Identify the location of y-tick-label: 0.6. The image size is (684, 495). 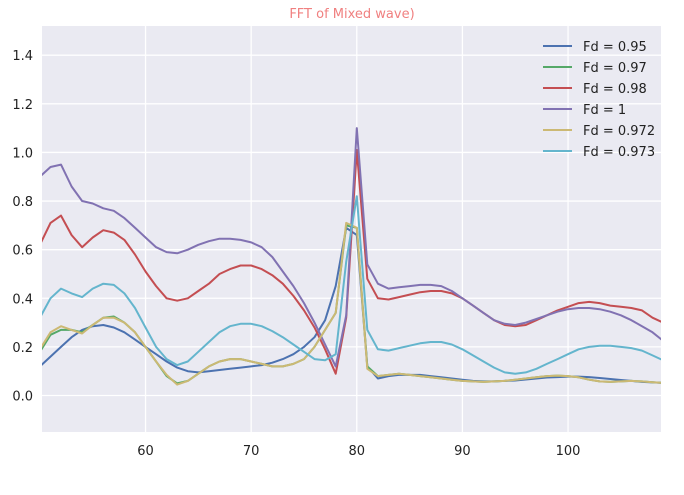
(22, 251).